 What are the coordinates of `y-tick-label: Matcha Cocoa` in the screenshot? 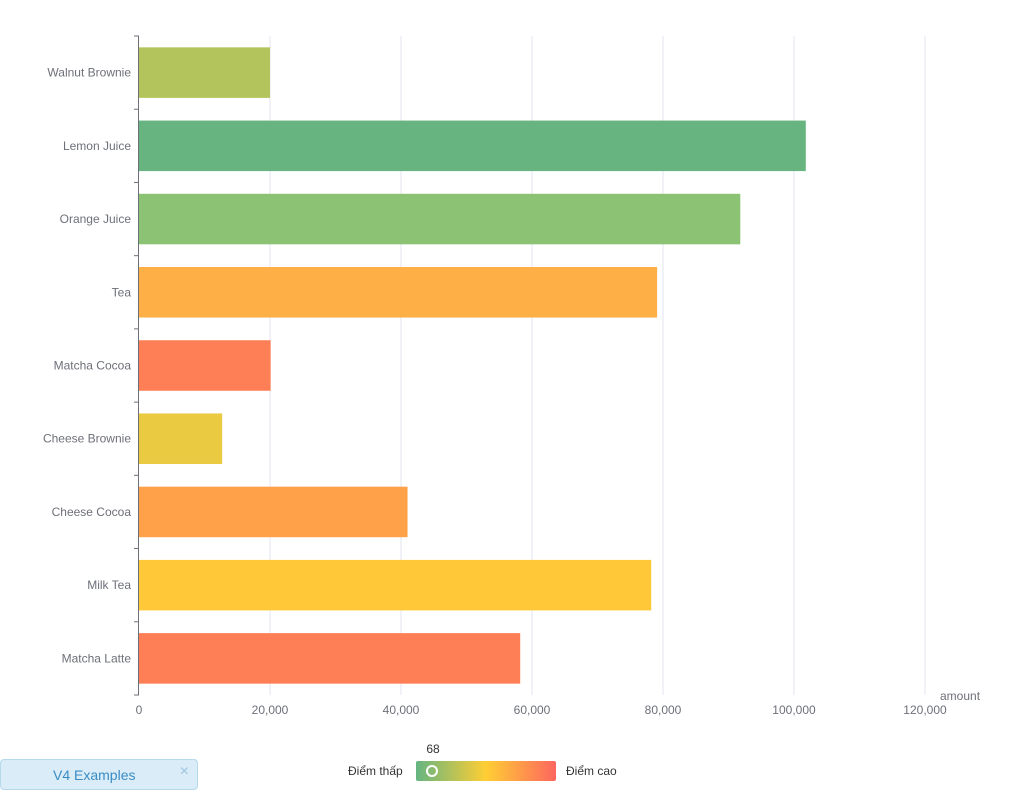 It's located at (93, 366).